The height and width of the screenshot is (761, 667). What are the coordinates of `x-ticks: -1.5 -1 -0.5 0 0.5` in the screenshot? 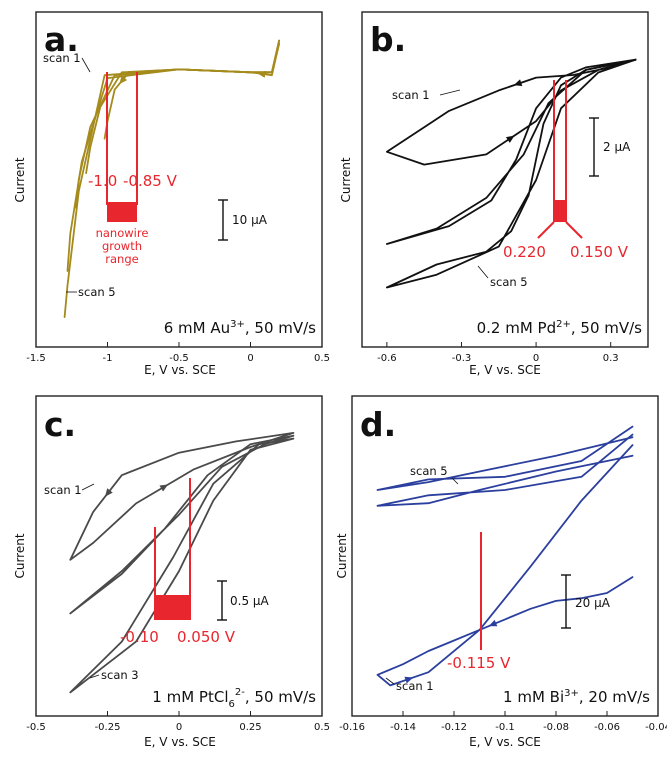 It's located at (178, 353).